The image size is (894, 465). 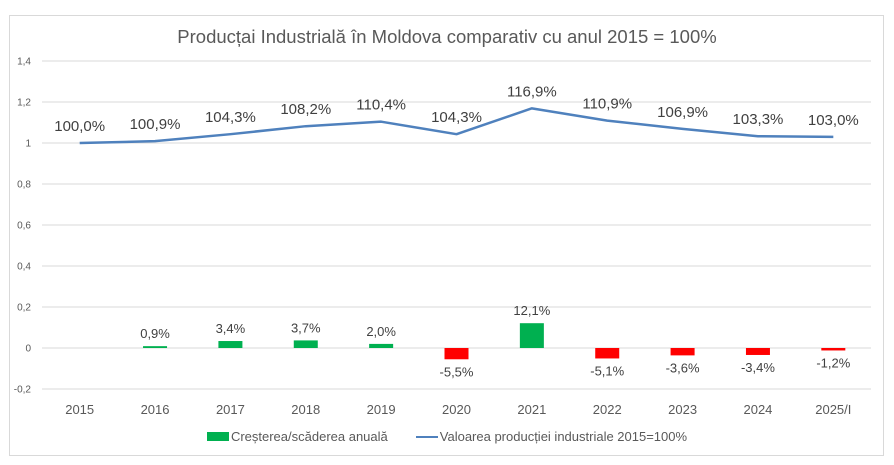 I want to click on y-tick-label: 0,2, so click(x=24, y=308).